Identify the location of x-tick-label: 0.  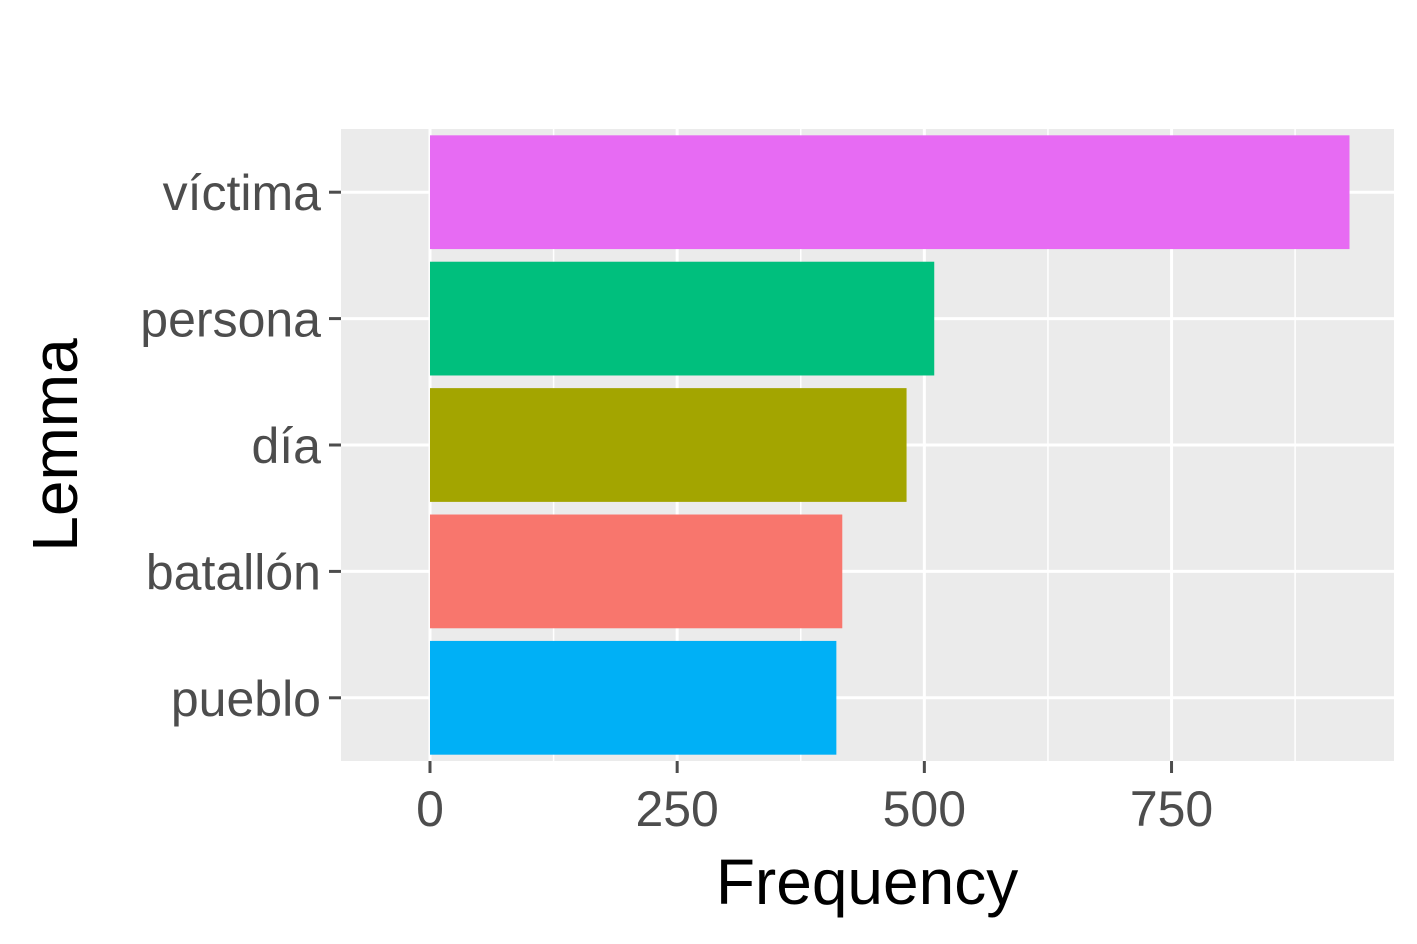
(430, 809).